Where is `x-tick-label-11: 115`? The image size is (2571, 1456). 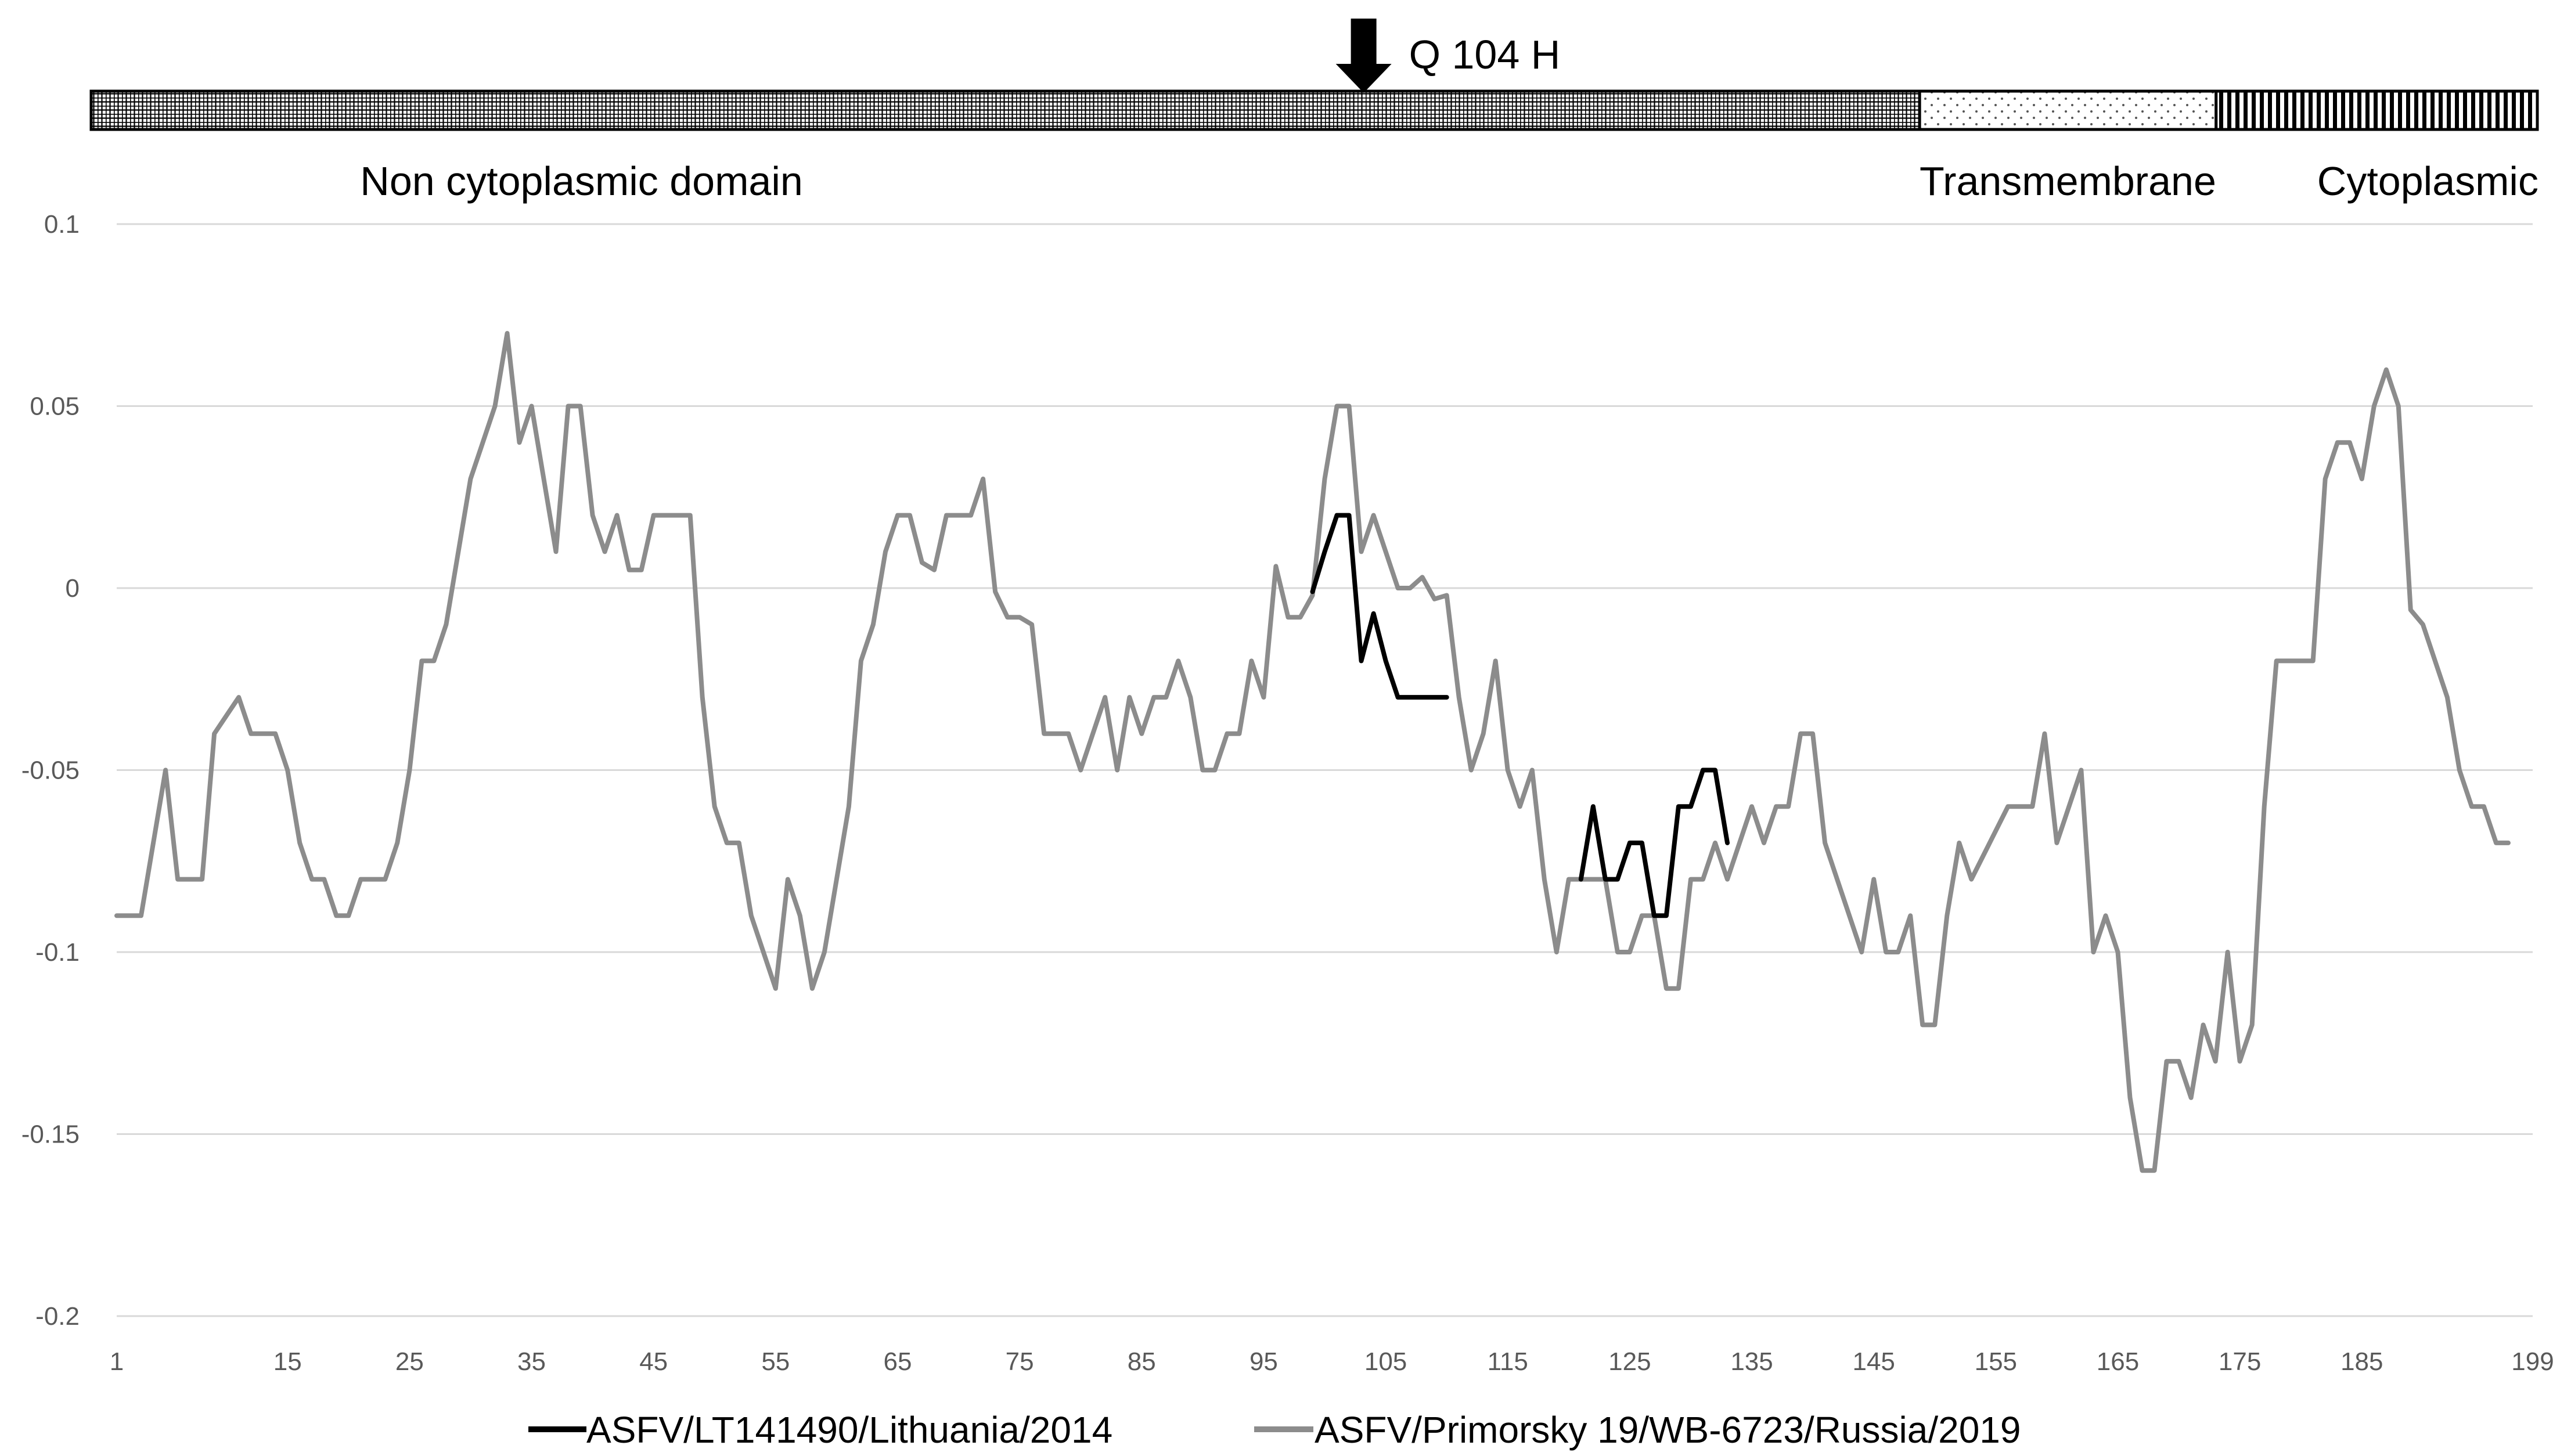 x-tick-label-11: 115 is located at coordinates (1508, 1361).